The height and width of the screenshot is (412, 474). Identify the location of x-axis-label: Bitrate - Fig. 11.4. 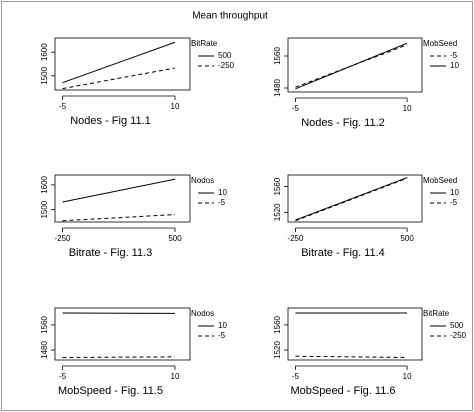
(343, 253).